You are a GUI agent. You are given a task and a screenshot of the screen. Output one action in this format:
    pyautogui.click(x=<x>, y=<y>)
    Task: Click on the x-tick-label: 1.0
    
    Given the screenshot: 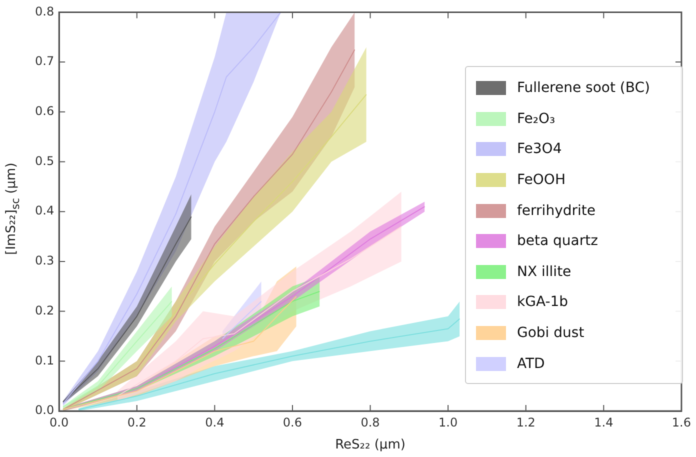 What is the action you would take?
    pyautogui.click(x=448, y=422)
    